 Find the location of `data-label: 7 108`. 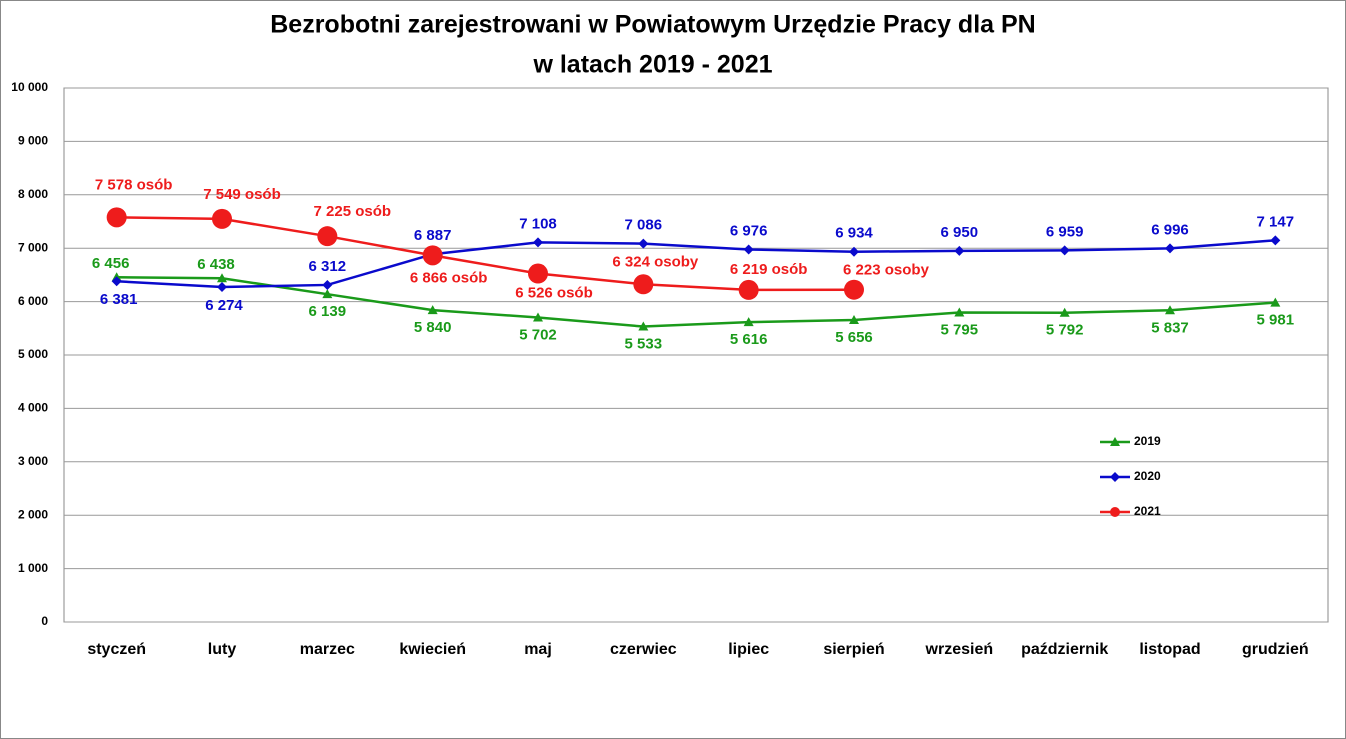

data-label: 7 108 is located at coordinates (538, 223).